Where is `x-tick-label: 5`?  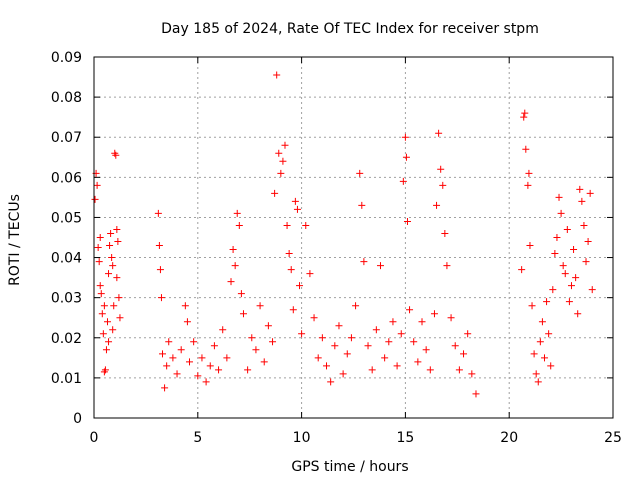
x-tick-label: 5 is located at coordinates (197, 438).